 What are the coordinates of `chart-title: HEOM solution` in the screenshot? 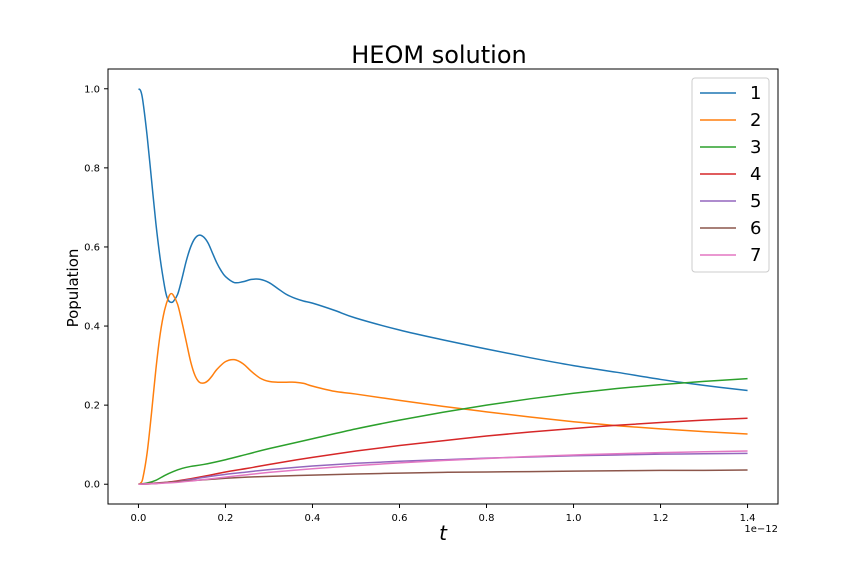 It's located at (438, 55).